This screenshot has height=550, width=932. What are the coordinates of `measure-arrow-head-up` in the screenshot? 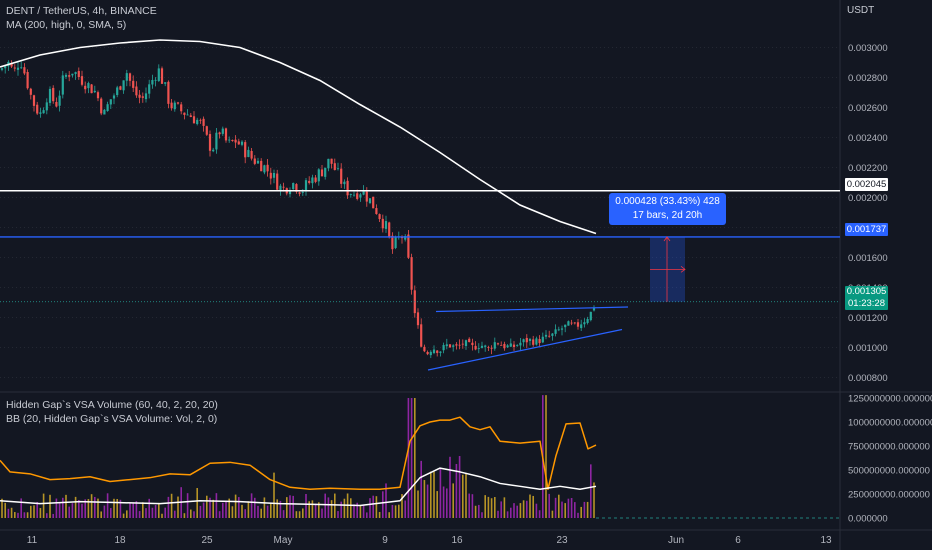 It's located at (667, 239).